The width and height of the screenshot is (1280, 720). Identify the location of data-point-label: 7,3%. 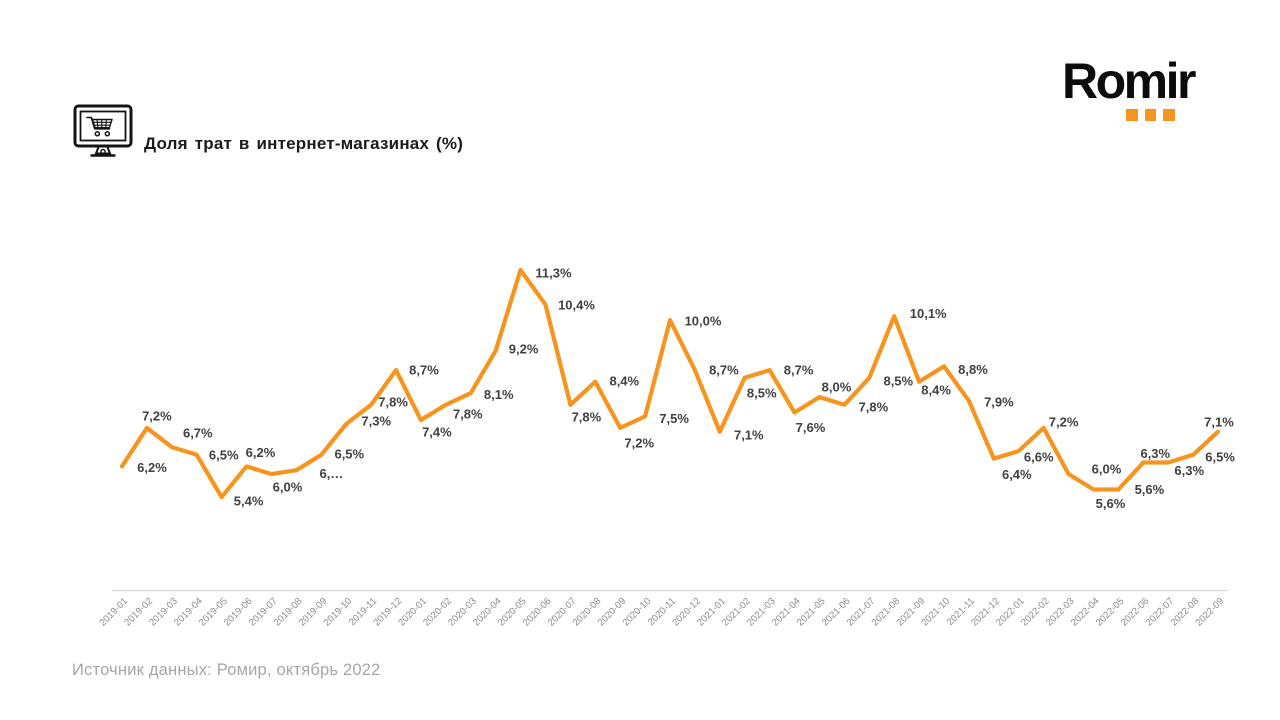
(376, 421).